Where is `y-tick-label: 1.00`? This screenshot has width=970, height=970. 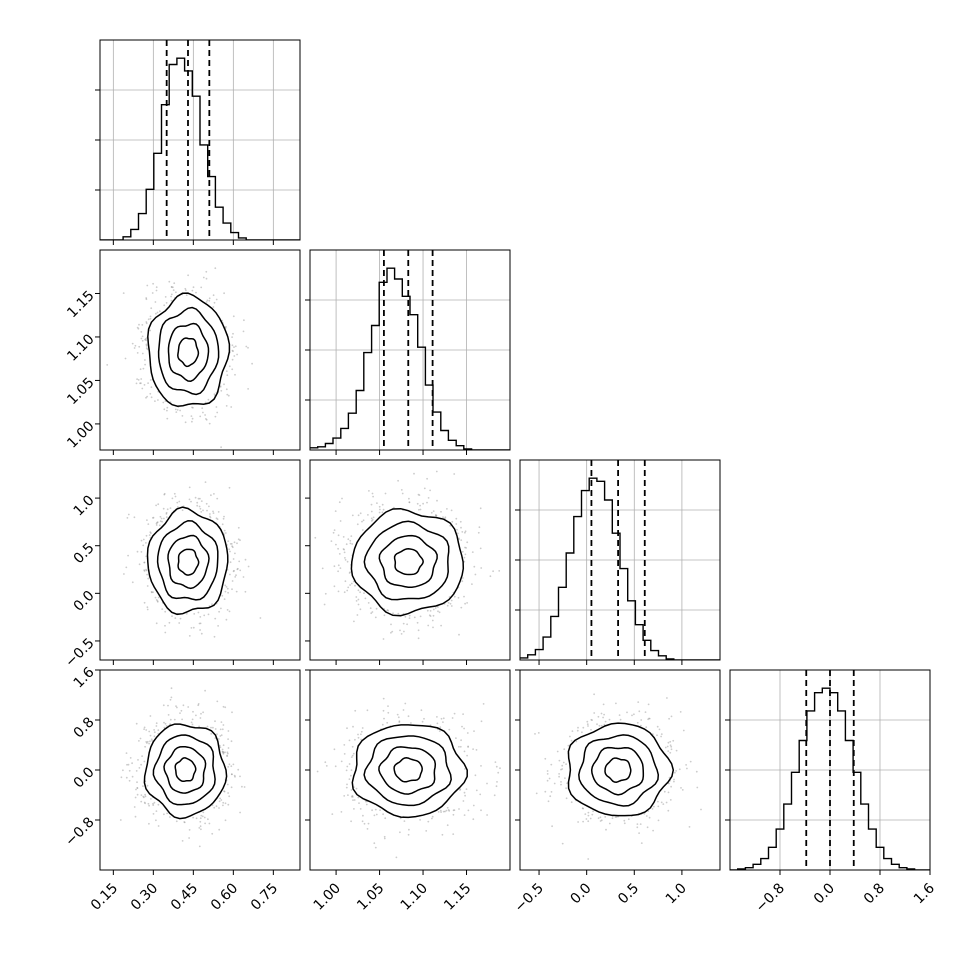
y-tick-label: 1.00 is located at coordinates (80, 434).